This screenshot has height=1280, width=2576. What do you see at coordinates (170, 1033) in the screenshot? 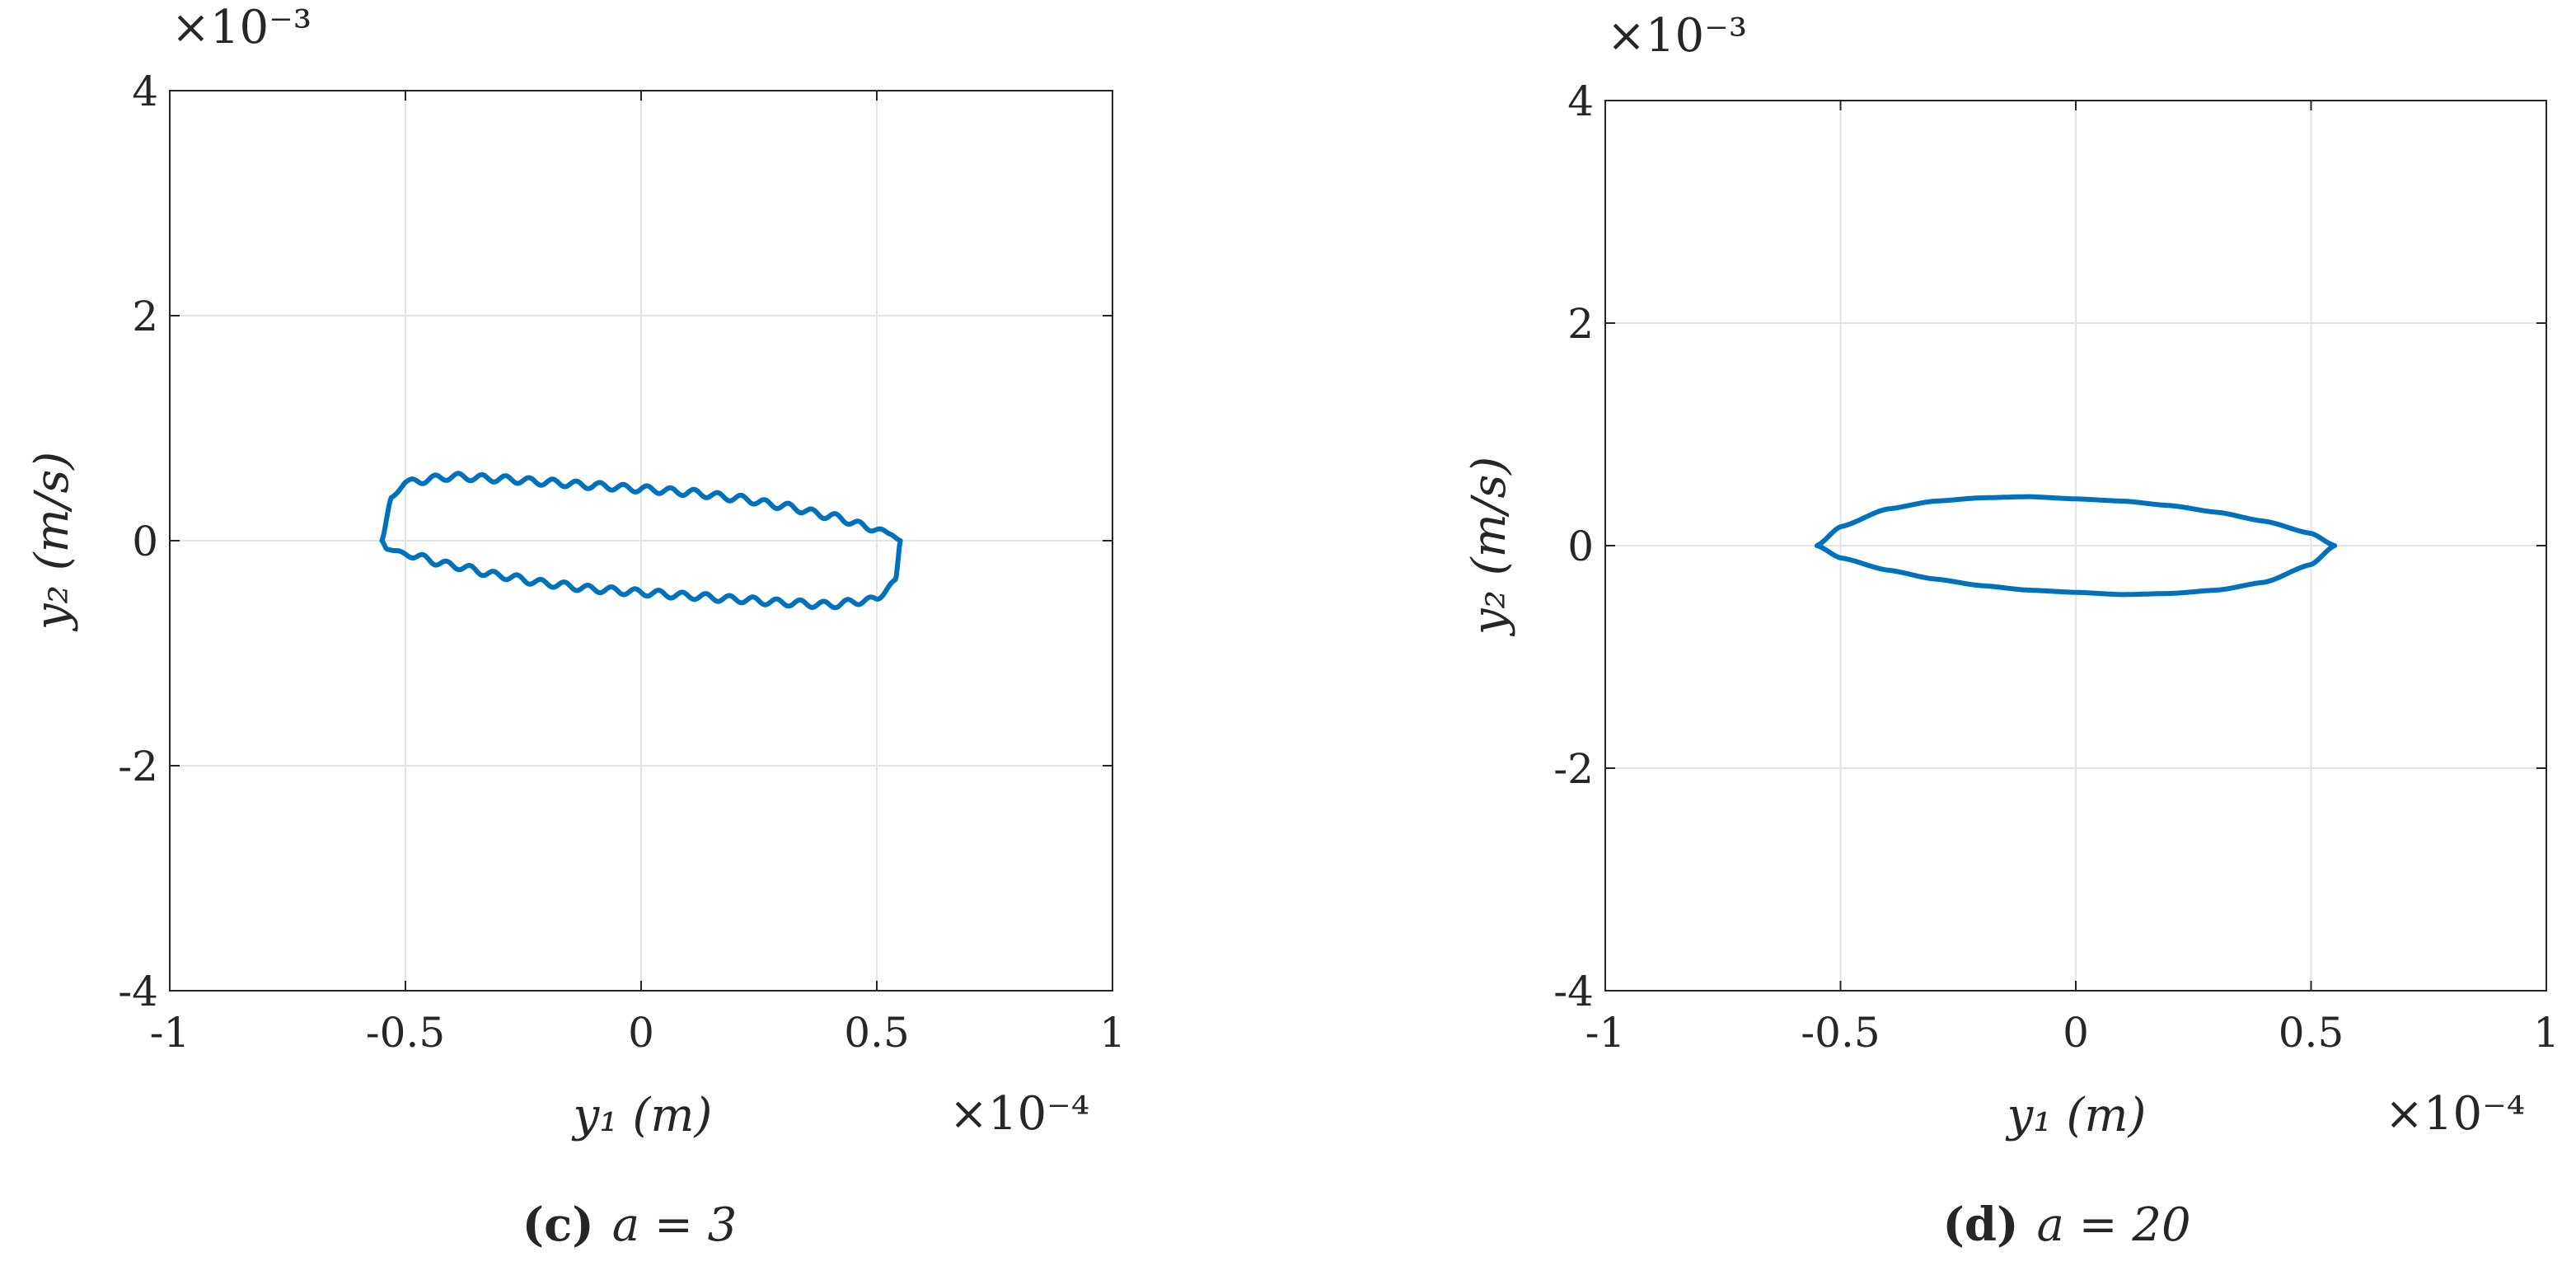
I see `panel-c-x-tick-label: -1` at bounding box center [170, 1033].